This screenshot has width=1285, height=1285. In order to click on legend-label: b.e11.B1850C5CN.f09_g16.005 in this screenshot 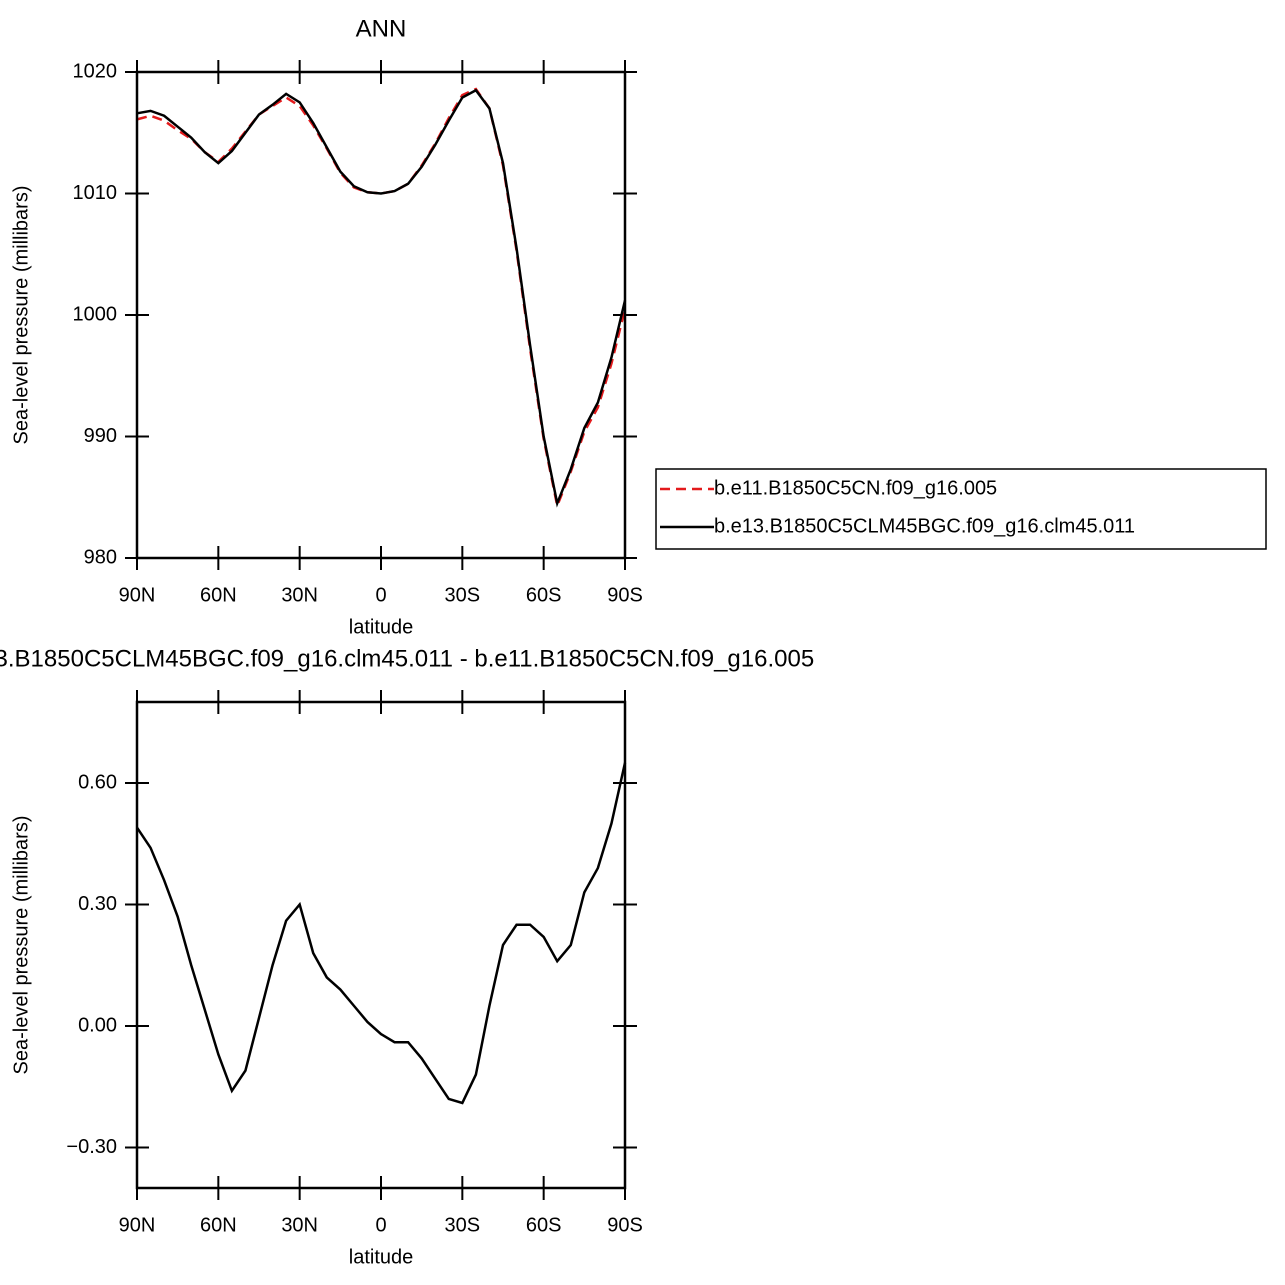, I will do `click(855, 488)`.